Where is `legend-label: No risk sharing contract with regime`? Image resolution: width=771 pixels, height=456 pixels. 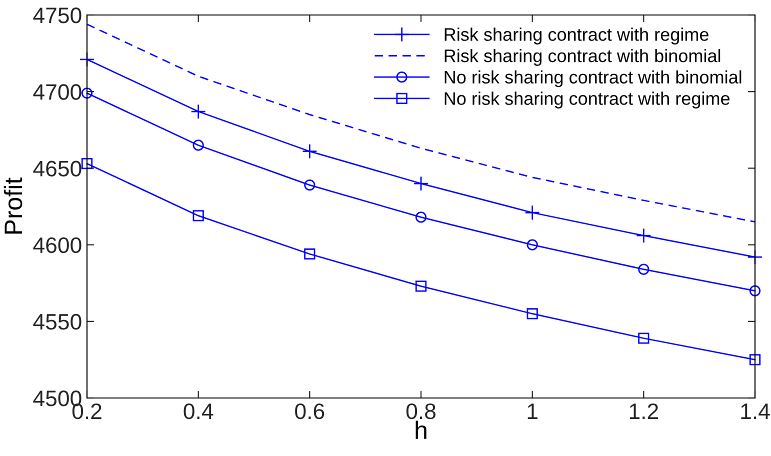
legend-label: No risk sharing contract with regime is located at coordinates (587, 100).